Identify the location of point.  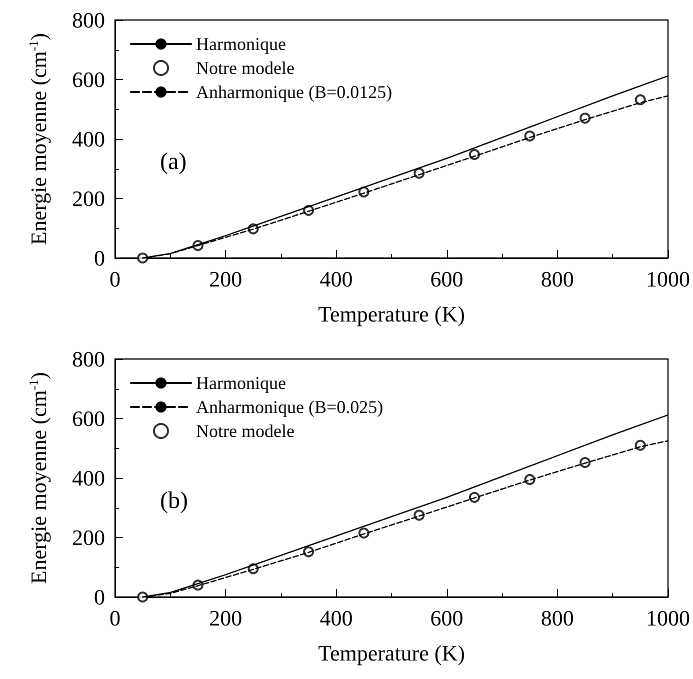
(640, 100).